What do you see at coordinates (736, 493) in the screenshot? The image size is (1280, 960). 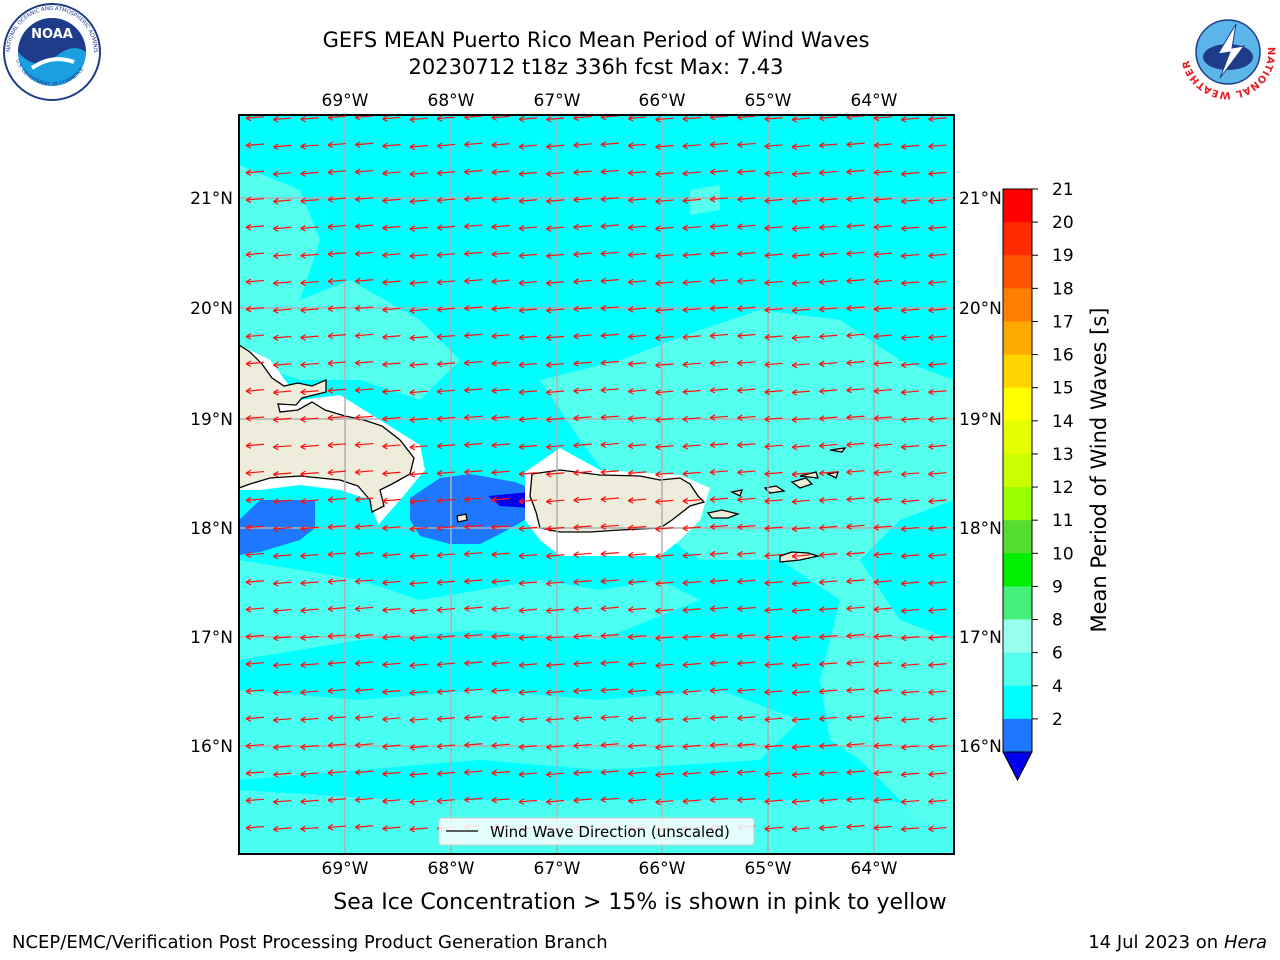 I see `culebra` at bounding box center [736, 493].